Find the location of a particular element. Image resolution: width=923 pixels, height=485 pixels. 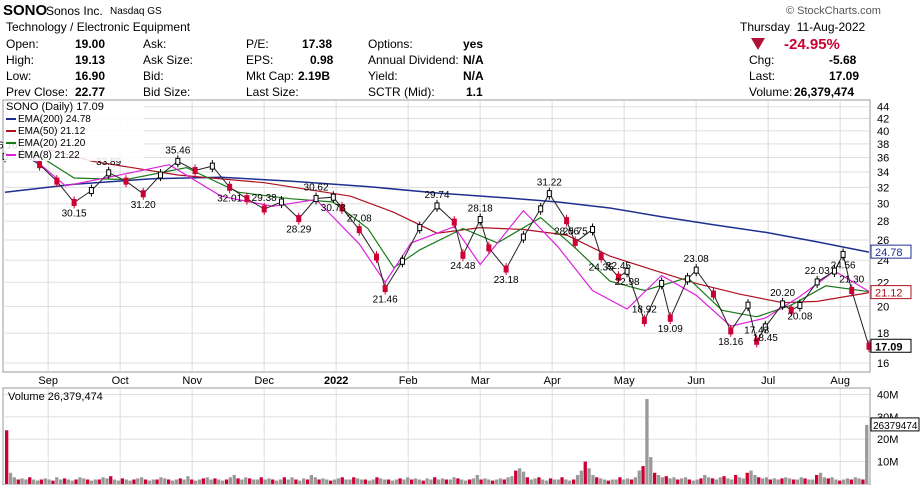

ticker: SONO is located at coordinates (25, 10).